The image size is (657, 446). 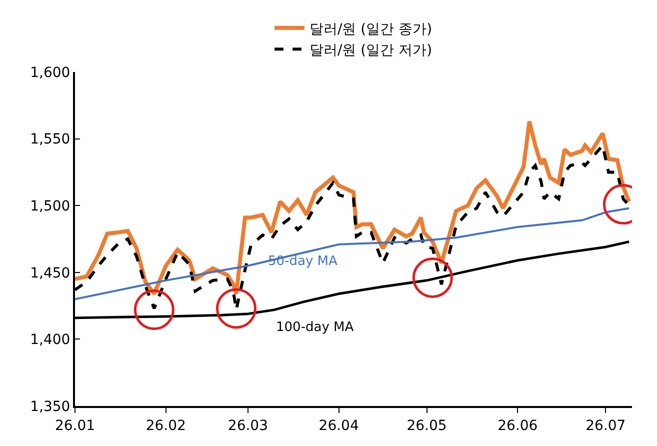 What do you see at coordinates (50, 273) in the screenshot?
I see `y-tick-label: 1,450` at bounding box center [50, 273].